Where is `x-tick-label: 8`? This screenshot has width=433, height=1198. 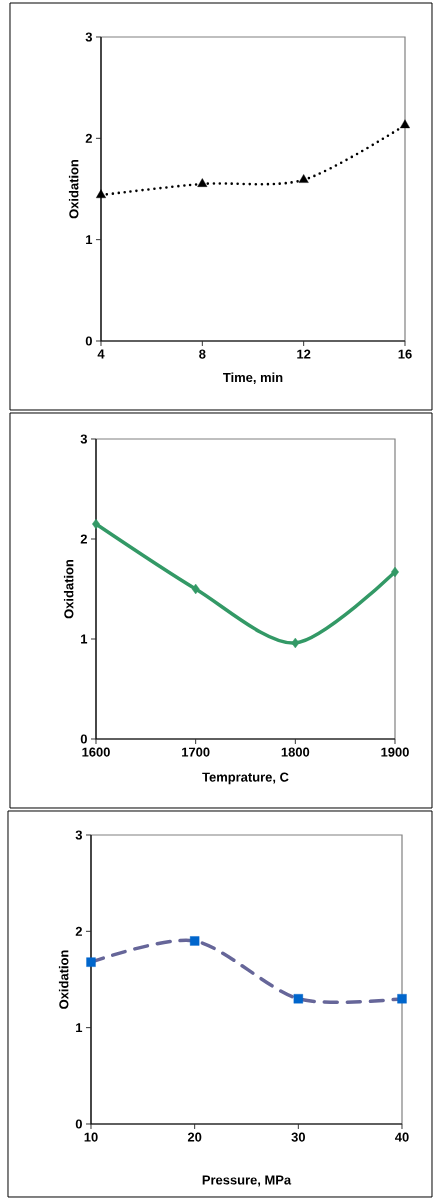
x-tick-label: 8 is located at coordinates (202, 354).